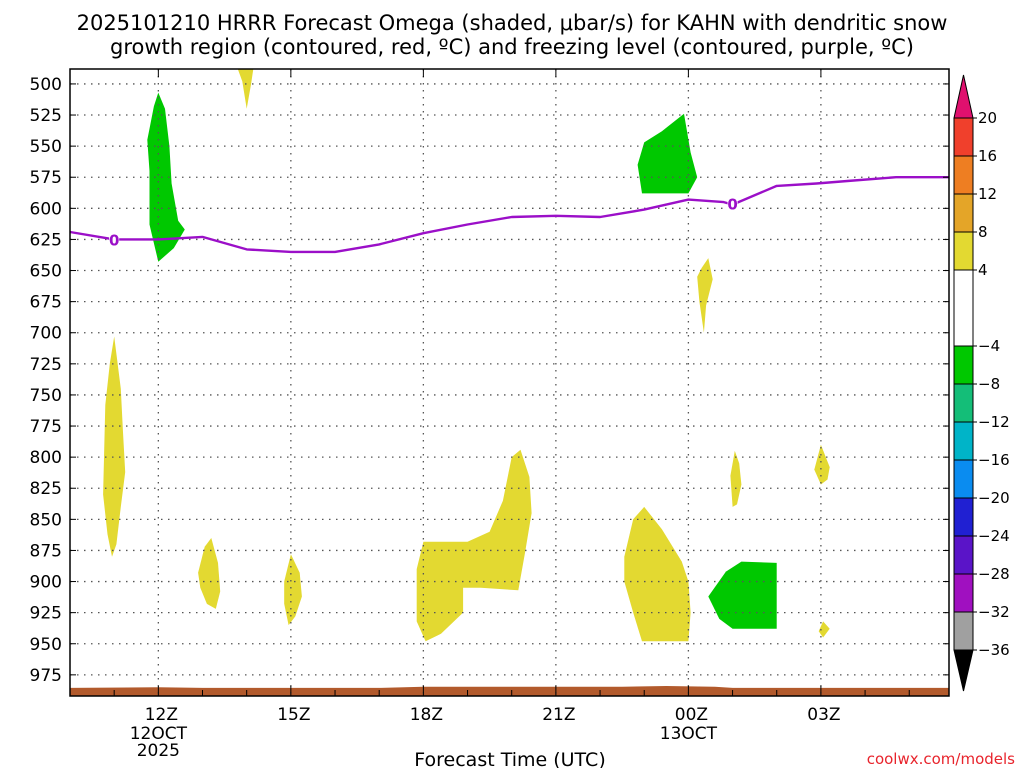 The height and width of the screenshot is (768, 1024). Describe the element at coordinates (46, 178) in the screenshot. I see `y-tick-label-575: 575` at that location.